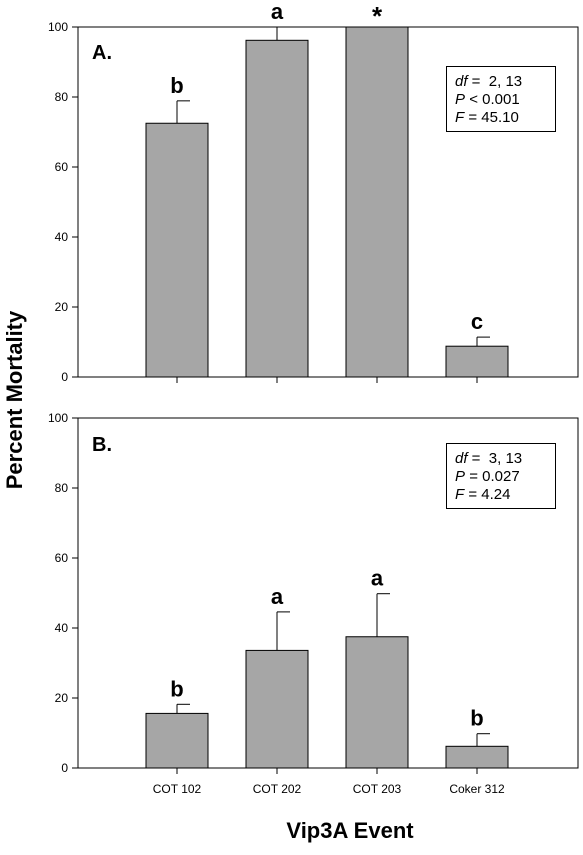  Describe the element at coordinates (277, 789) in the screenshot. I see `panel-b-category-label: COT 202` at that location.